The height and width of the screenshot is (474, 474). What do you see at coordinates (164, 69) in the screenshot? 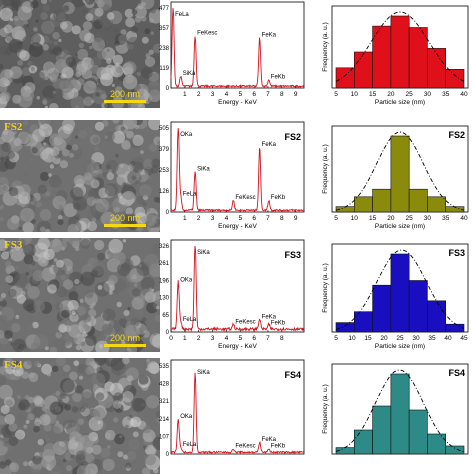
I see `eds-y-tick: 119` at bounding box center [164, 69].